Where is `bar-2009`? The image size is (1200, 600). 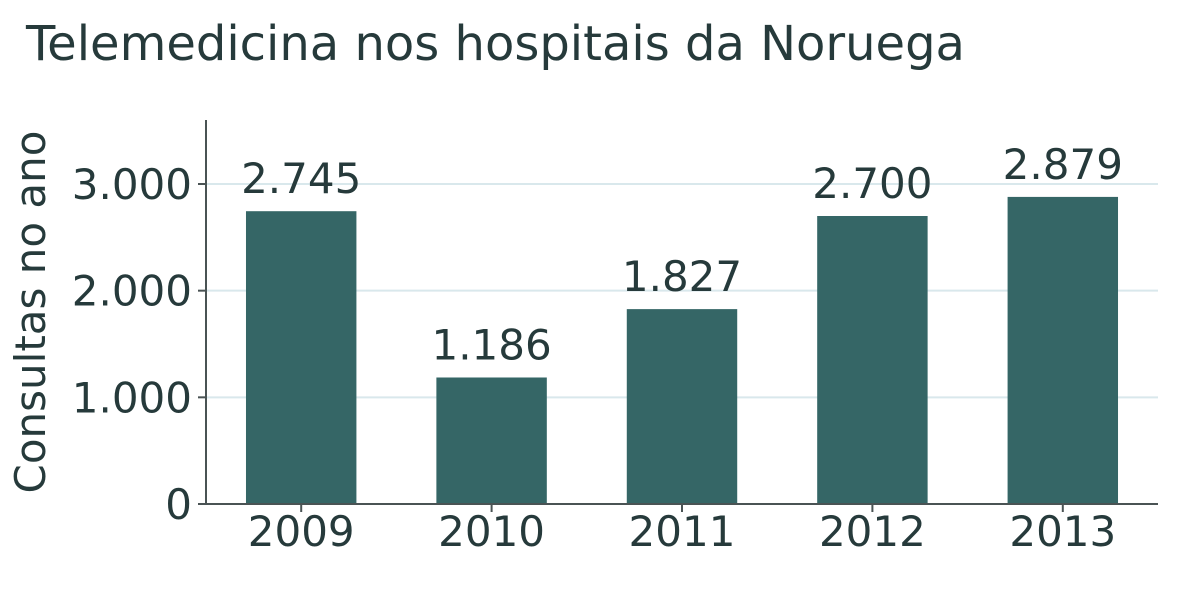
bar-2009 is located at coordinates (301, 357).